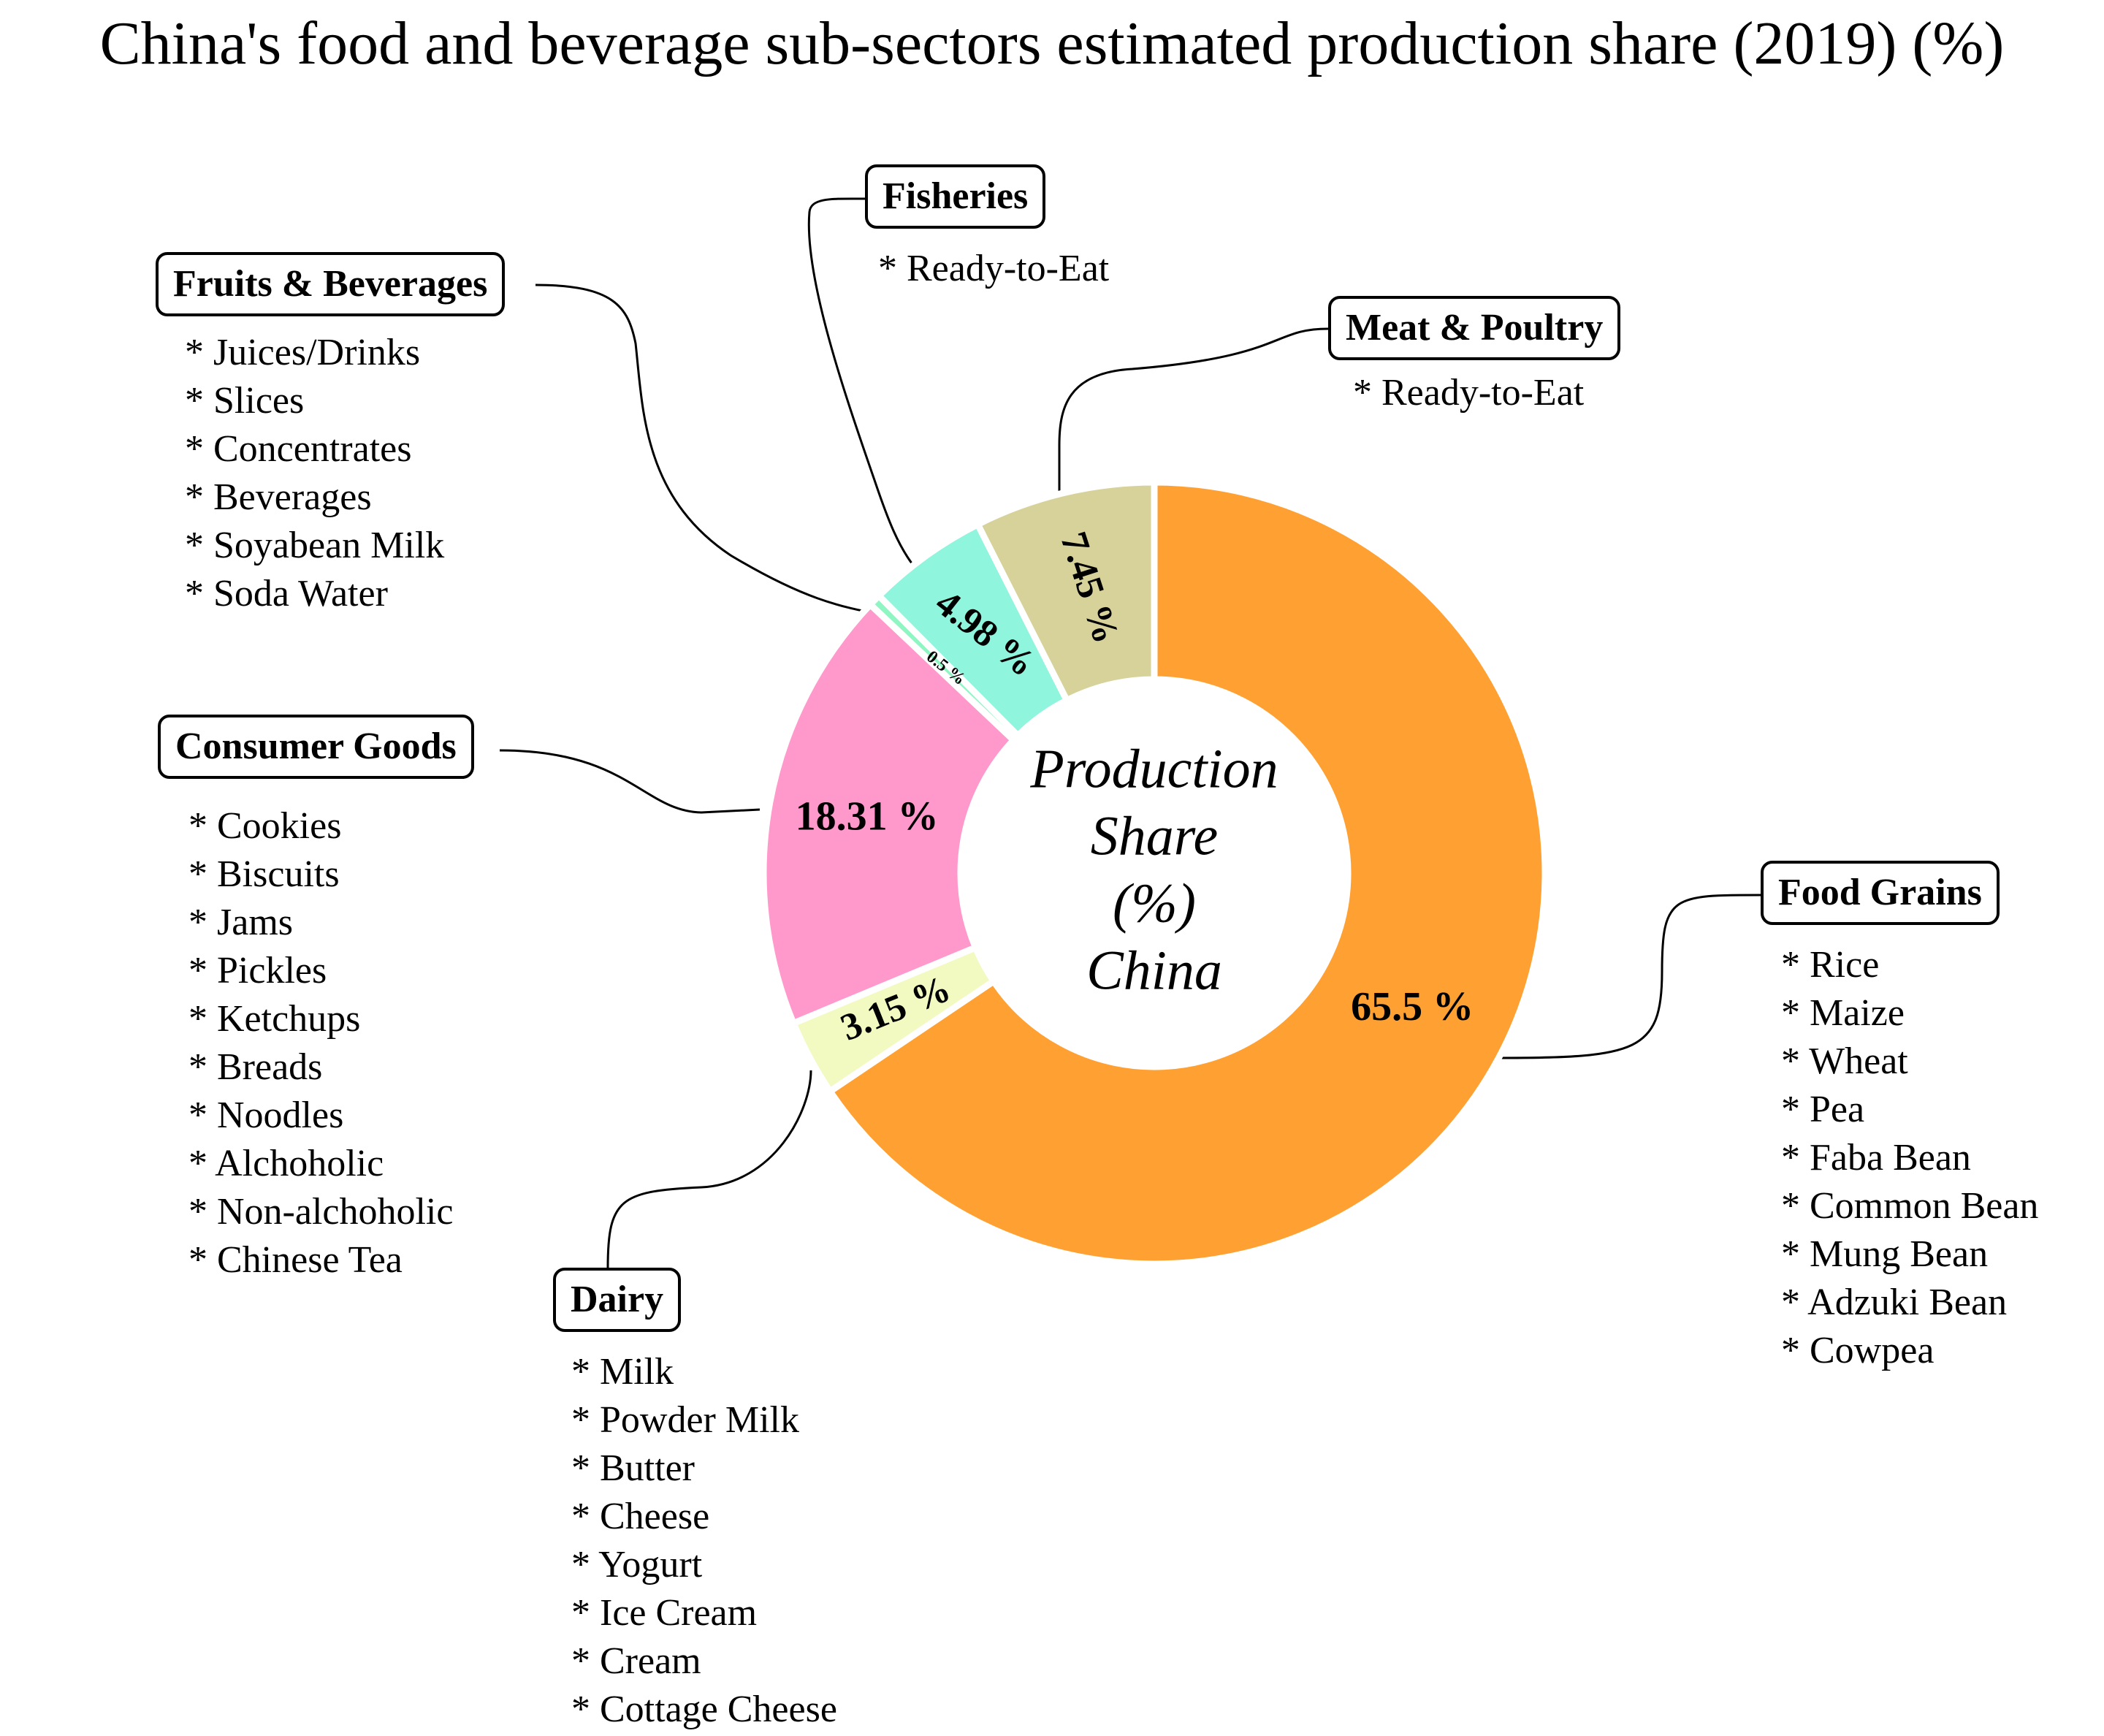 This screenshot has width=2104, height=1736. What do you see at coordinates (320, 1019) in the screenshot?
I see `list-item: Ketchups` at bounding box center [320, 1019].